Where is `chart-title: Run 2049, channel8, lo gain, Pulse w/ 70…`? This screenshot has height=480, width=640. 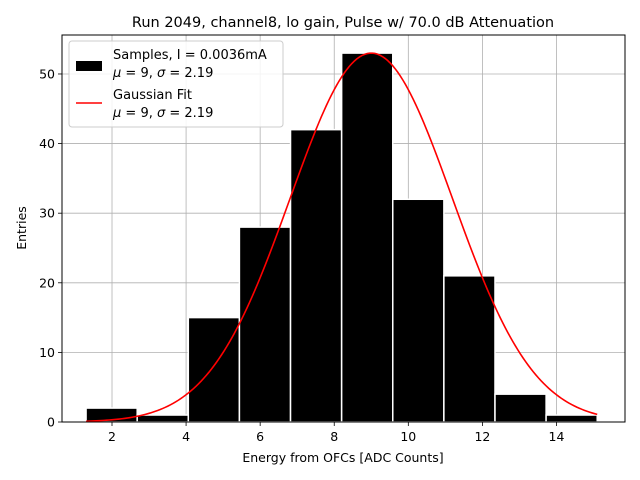 chart-title: Run 2049, channel8, lo gain, Pulse w/ 70… is located at coordinates (343, 23).